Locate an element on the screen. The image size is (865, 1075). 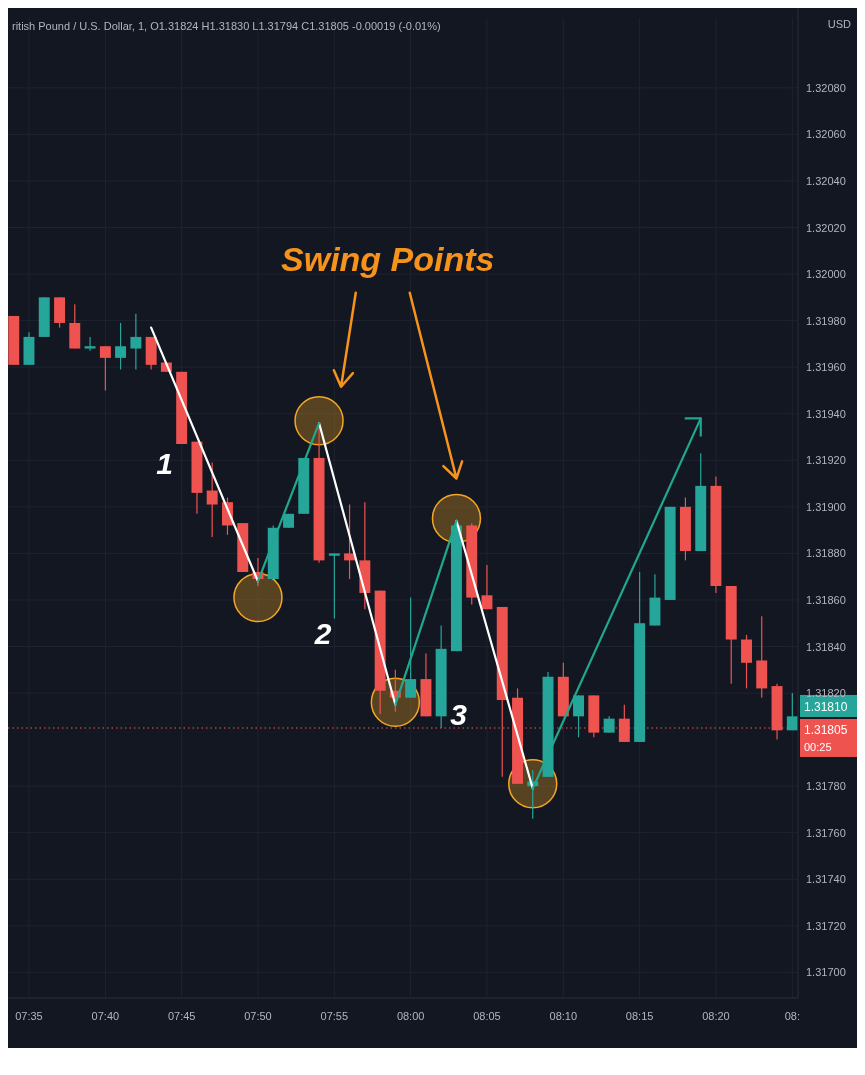
y-tick-label: 1.32020 is located at coordinates (826, 227).